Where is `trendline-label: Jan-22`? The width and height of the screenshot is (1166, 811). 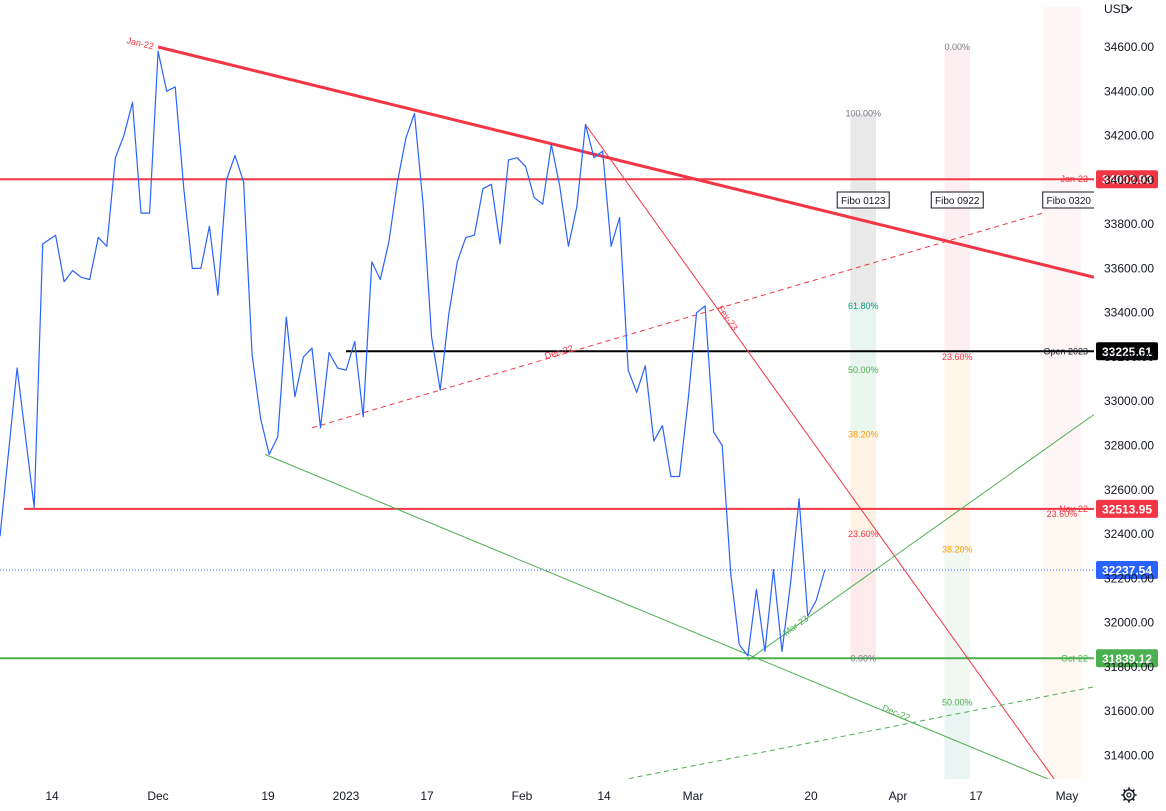
trendline-label: Jan-22 is located at coordinates (140, 43).